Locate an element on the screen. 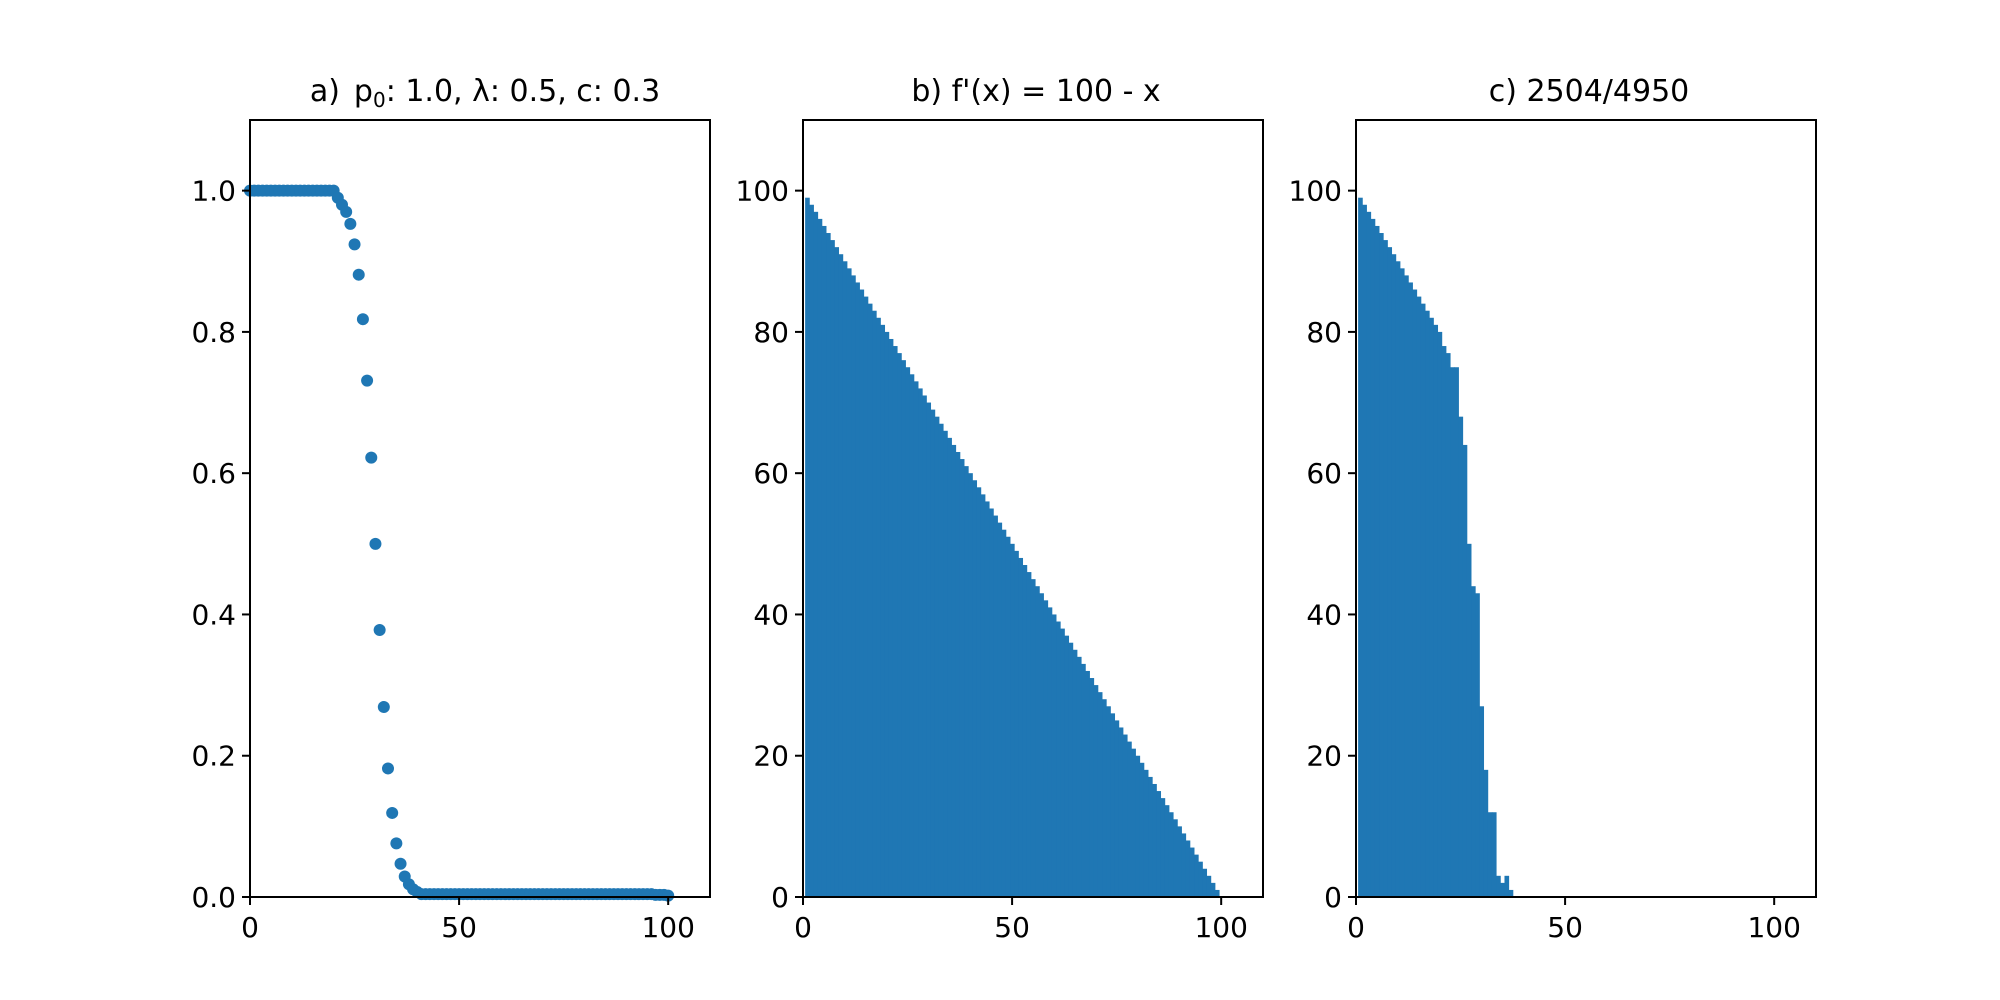 The image size is (2000, 1000). panel-a-title-prefix: a) is located at coordinates (325, 91).